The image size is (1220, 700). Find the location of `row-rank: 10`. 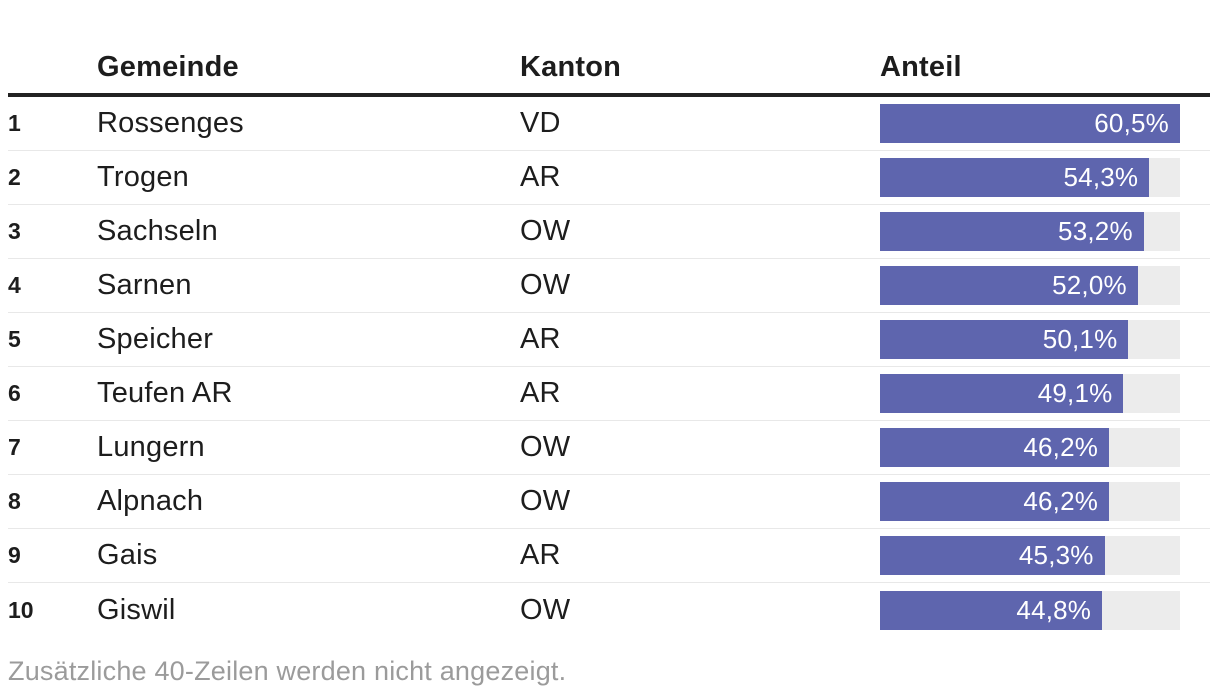

row-rank: 10 is located at coordinates (21, 609).